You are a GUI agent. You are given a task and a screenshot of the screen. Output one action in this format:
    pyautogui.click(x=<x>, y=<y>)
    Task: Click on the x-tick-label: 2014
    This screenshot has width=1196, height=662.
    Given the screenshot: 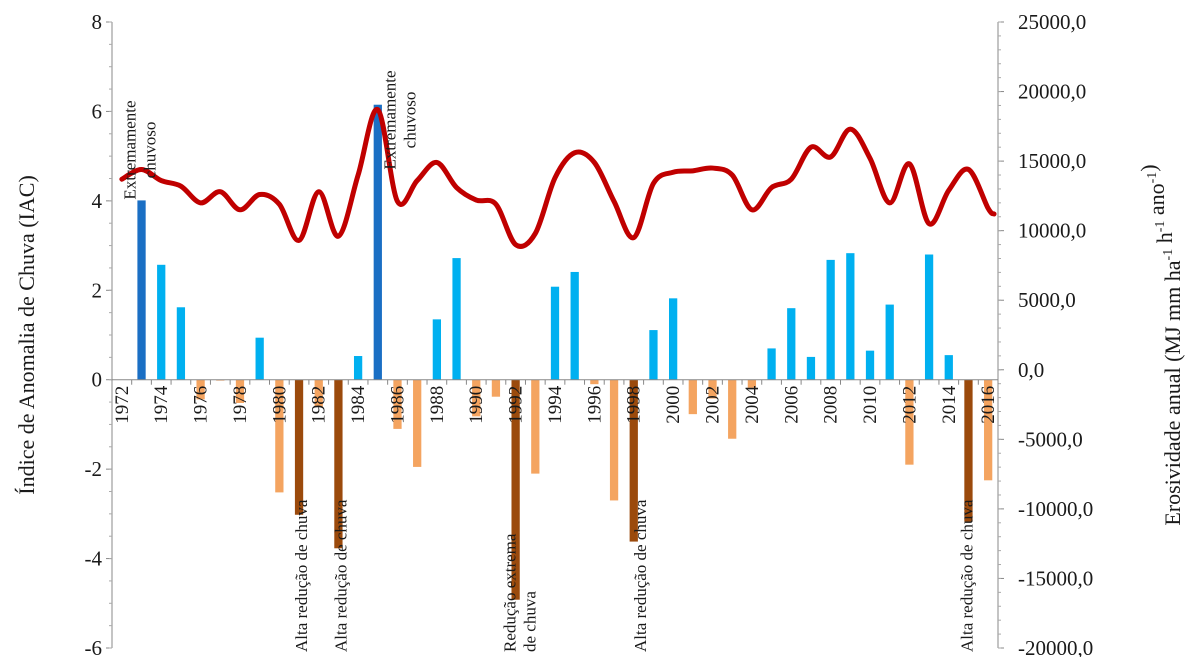 What is the action you would take?
    pyautogui.click(x=949, y=404)
    